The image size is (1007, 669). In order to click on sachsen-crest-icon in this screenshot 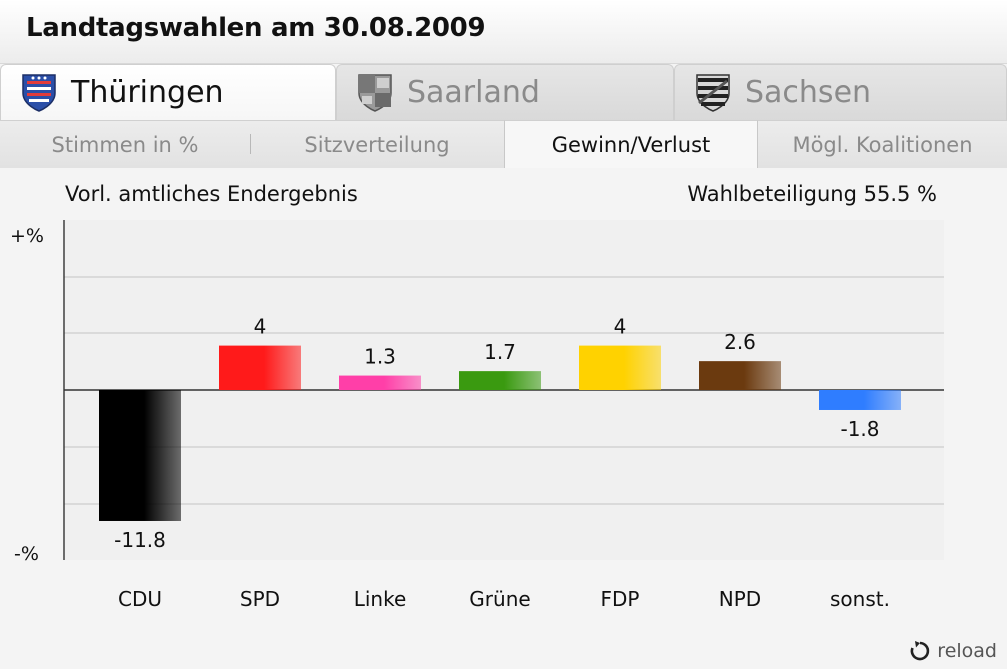, I will do `click(713, 92)`.